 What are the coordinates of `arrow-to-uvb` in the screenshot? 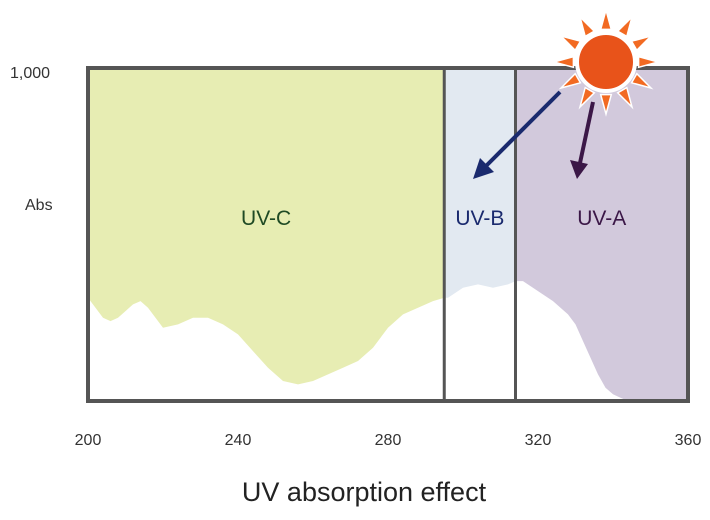 It's located at (517, 134).